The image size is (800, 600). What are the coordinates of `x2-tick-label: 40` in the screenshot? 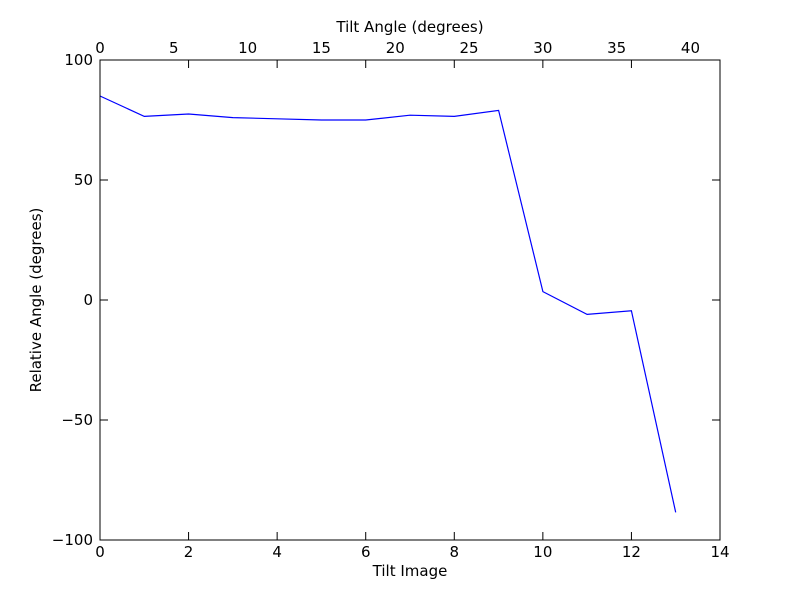 It's located at (690, 48).